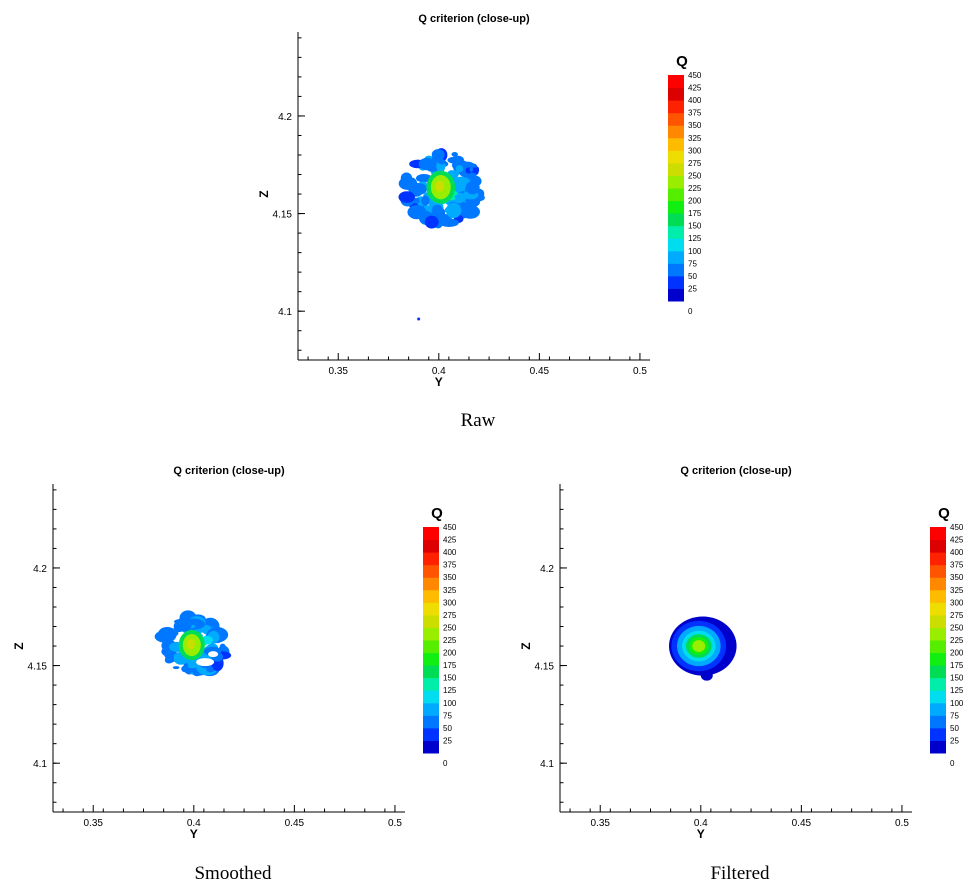 Image resolution: width=977 pixels, height=889 pixels. Describe the element at coordinates (478, 420) in the screenshot. I see `raw-caption: Raw` at that location.